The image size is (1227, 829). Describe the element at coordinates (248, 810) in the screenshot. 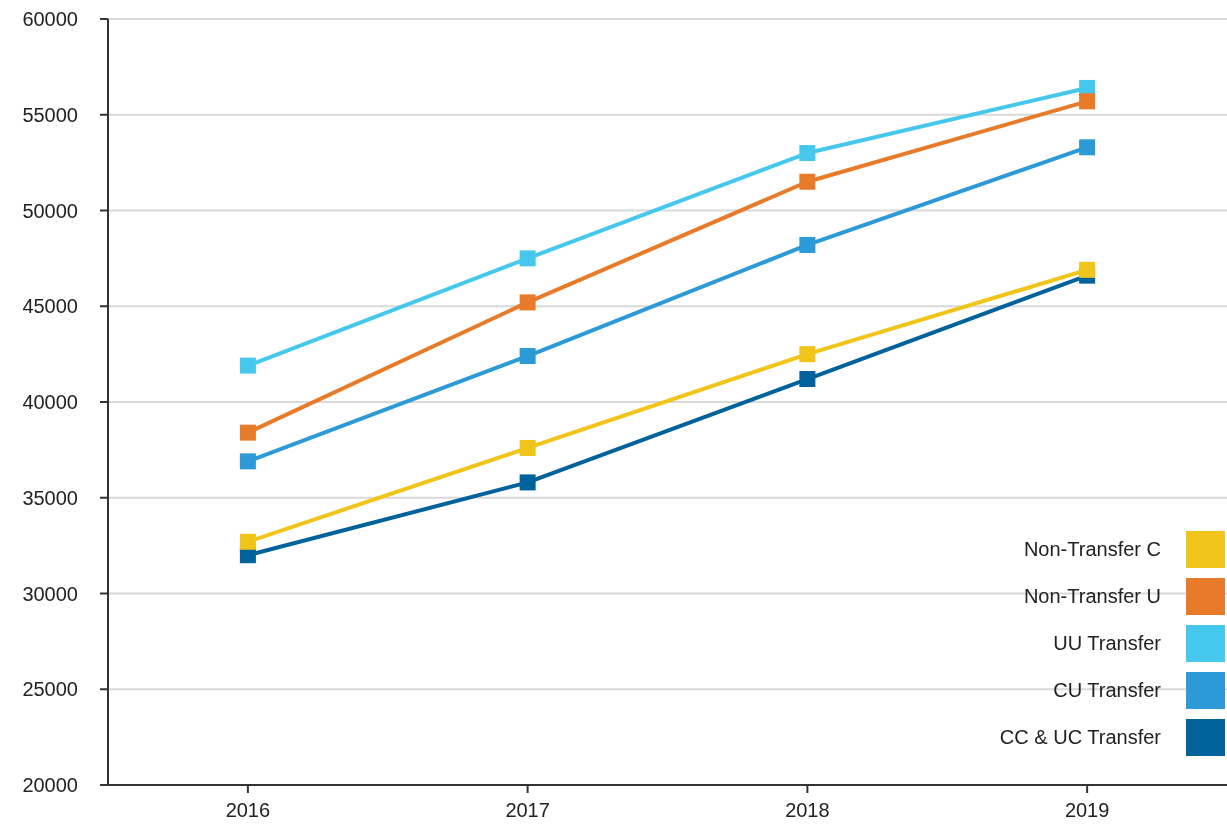

I see `x-tick-label: 2016` at that location.